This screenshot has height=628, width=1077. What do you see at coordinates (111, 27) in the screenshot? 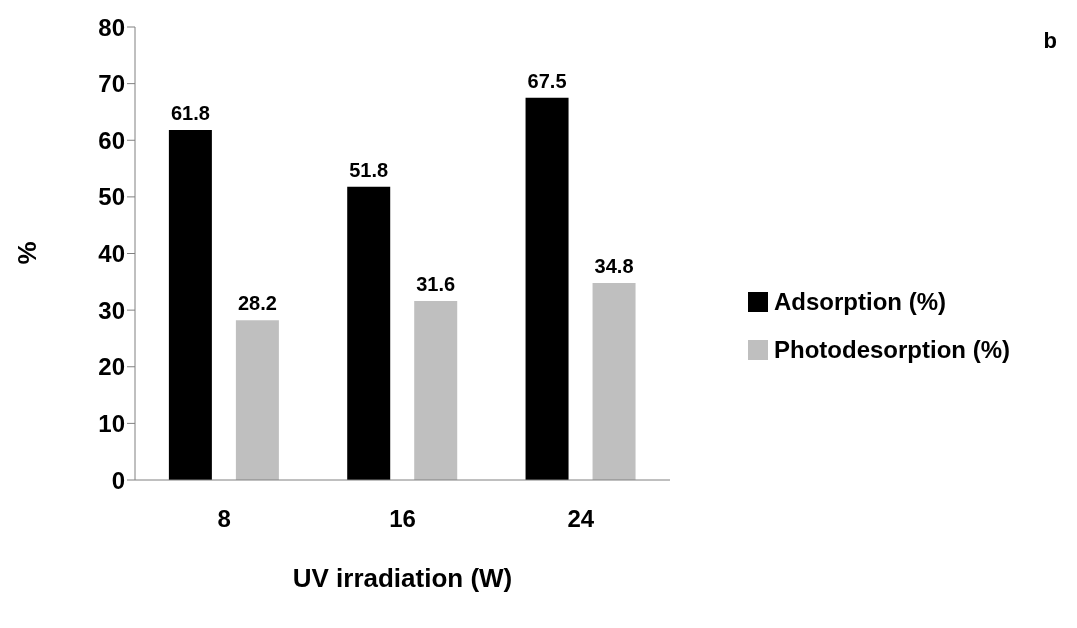
I see `y-tick-label: 80` at bounding box center [111, 27].